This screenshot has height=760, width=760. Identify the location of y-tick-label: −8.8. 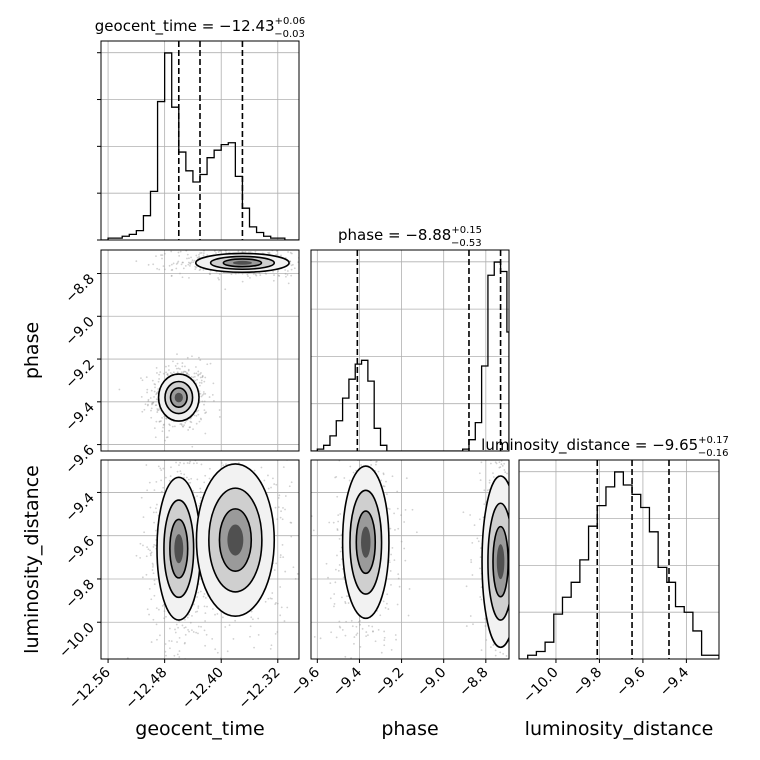
(79, 288).